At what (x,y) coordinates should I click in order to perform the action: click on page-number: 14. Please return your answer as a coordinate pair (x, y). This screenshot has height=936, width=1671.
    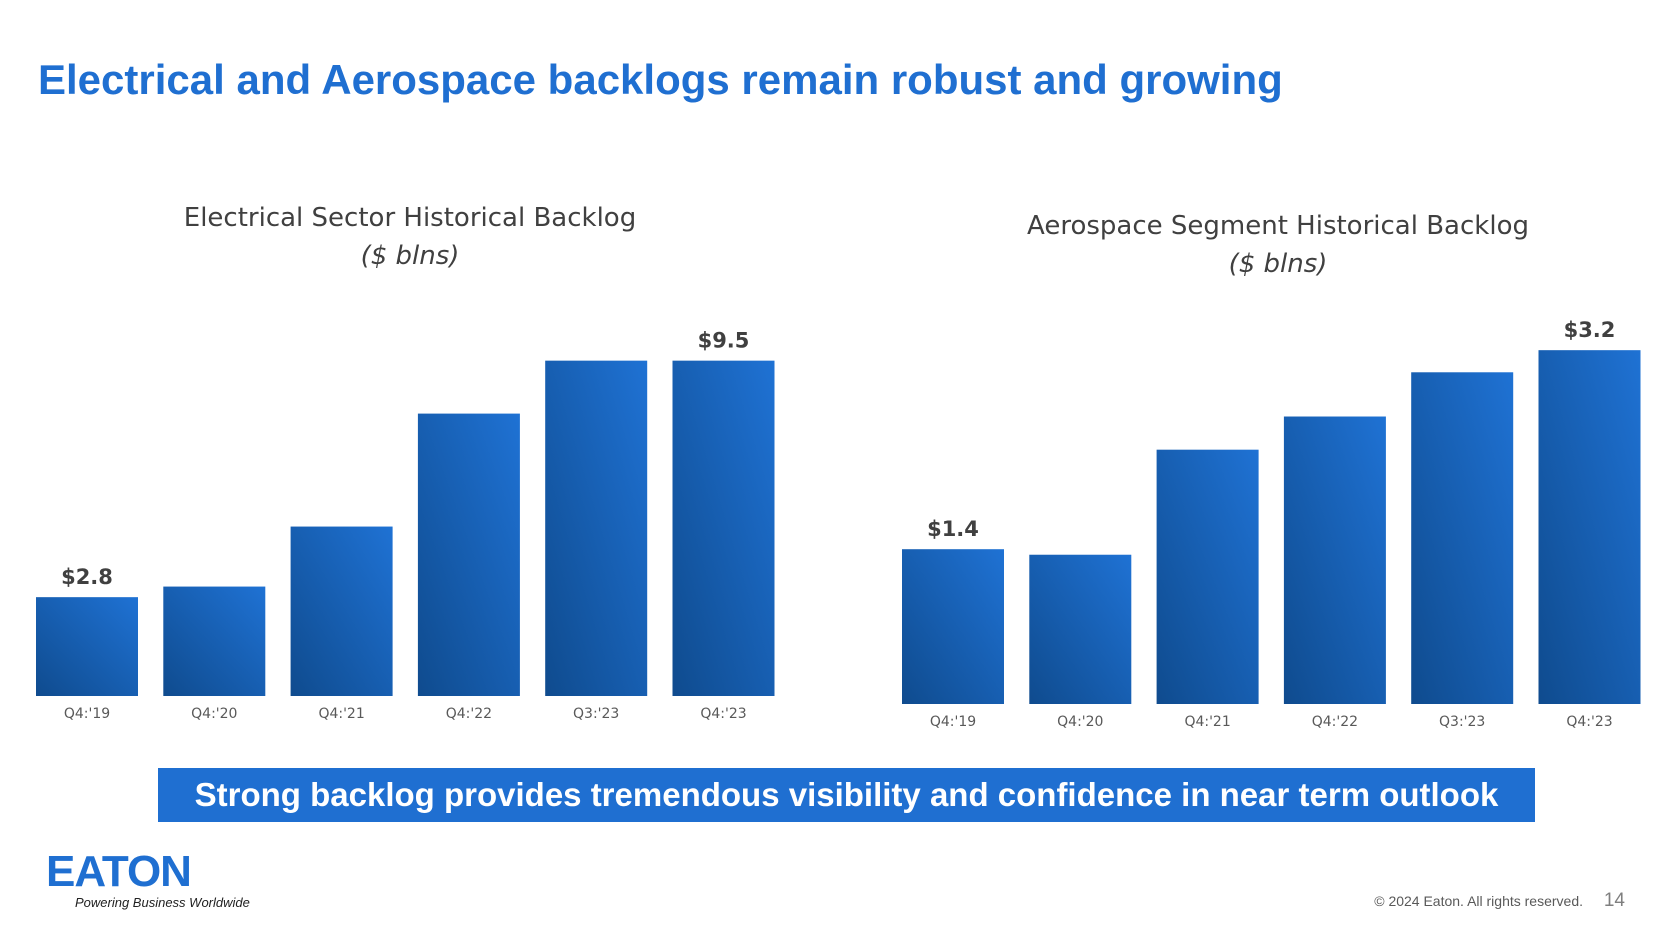
    Looking at the image, I should click on (1614, 900).